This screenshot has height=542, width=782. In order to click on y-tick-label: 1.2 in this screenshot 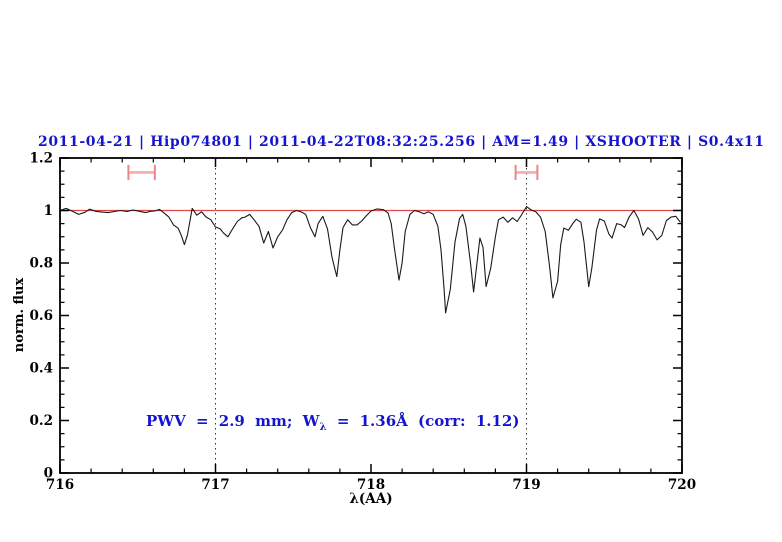, I will do `click(42, 159)`.